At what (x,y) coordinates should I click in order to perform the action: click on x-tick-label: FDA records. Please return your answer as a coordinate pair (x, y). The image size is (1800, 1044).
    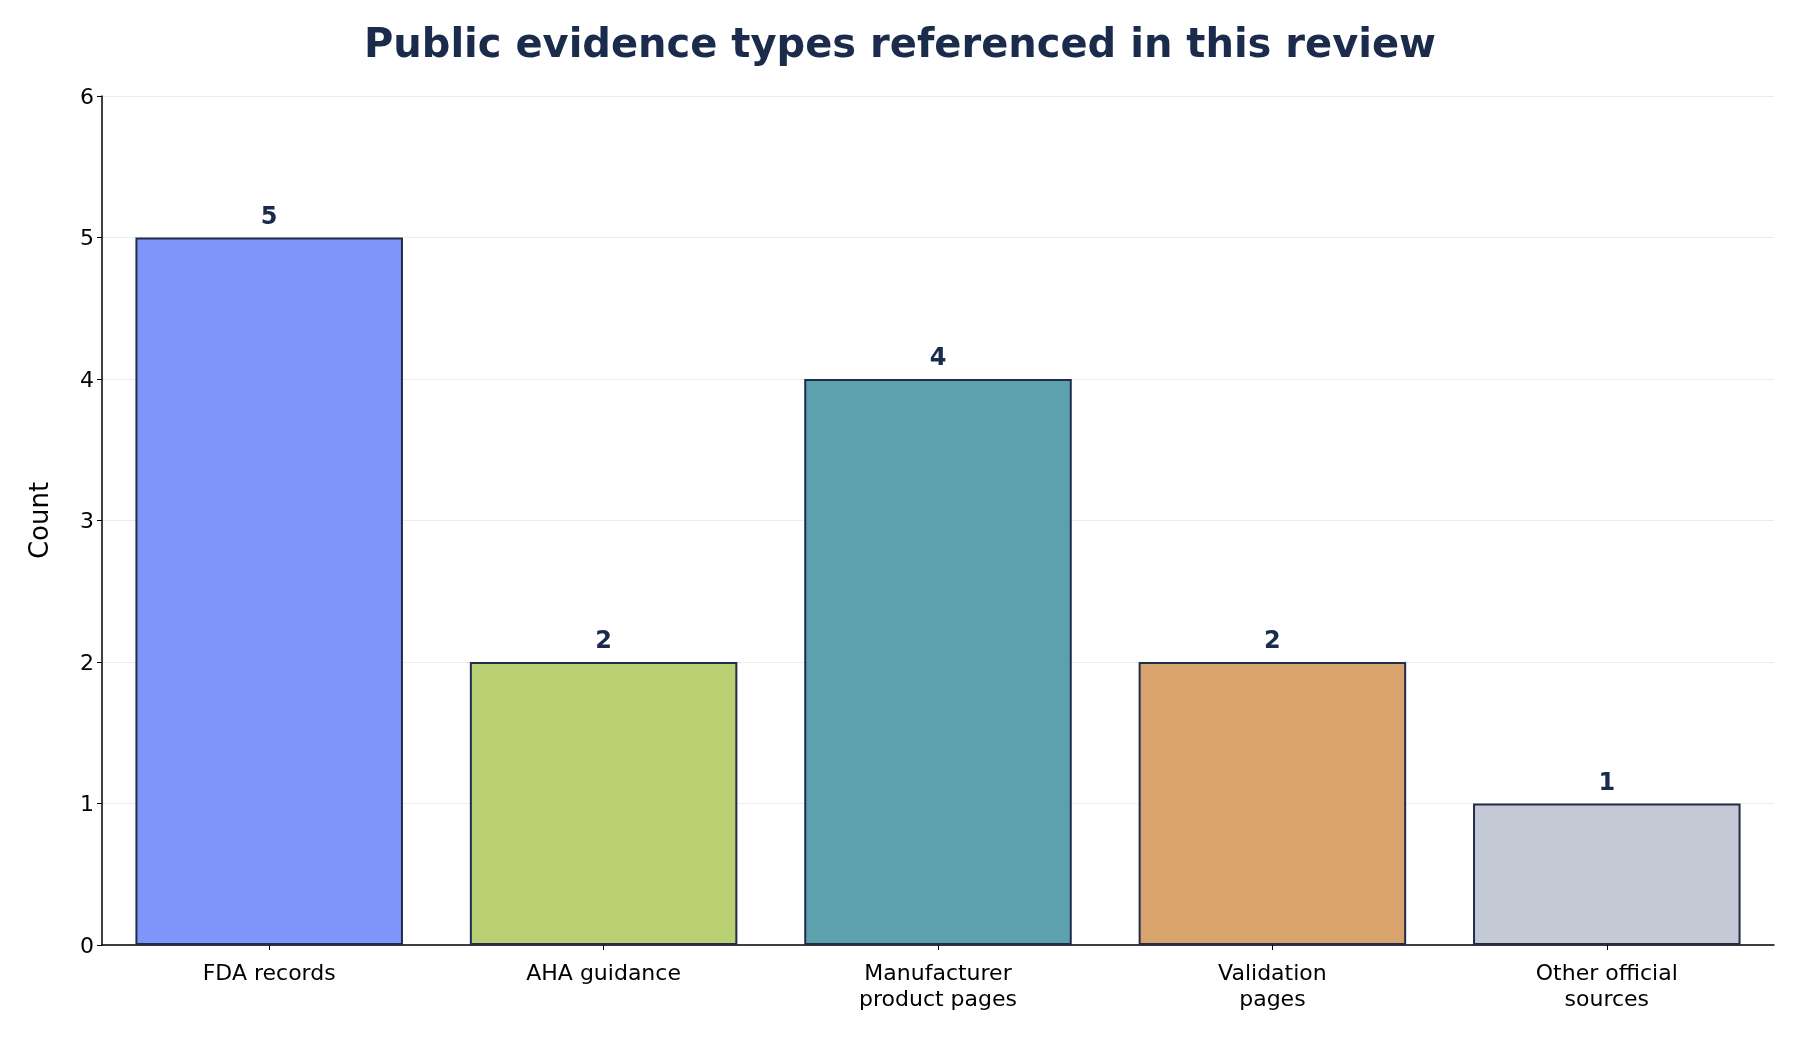
    Looking at the image, I should click on (269, 972).